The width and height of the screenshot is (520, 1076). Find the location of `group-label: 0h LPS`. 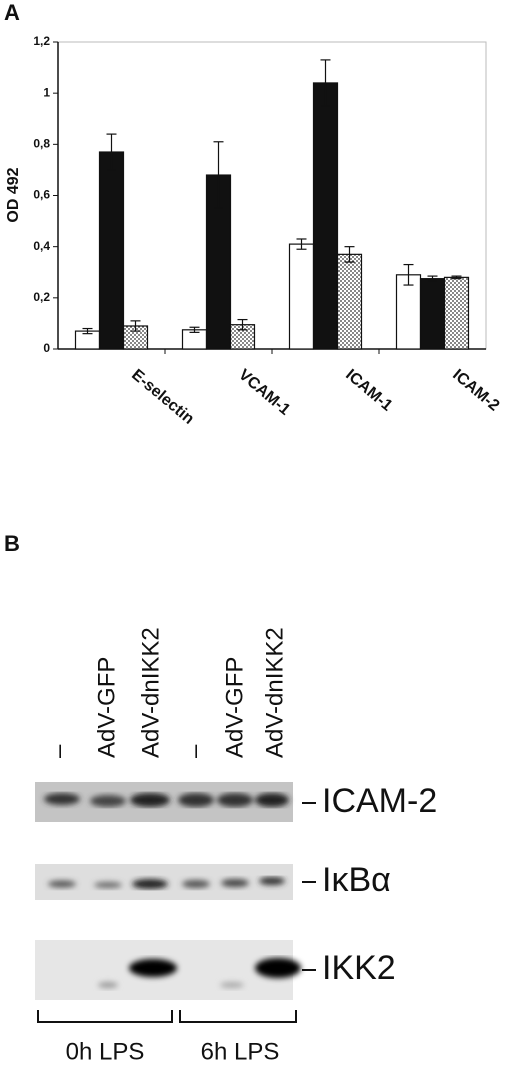

group-label: 0h LPS is located at coordinates (105, 1051).